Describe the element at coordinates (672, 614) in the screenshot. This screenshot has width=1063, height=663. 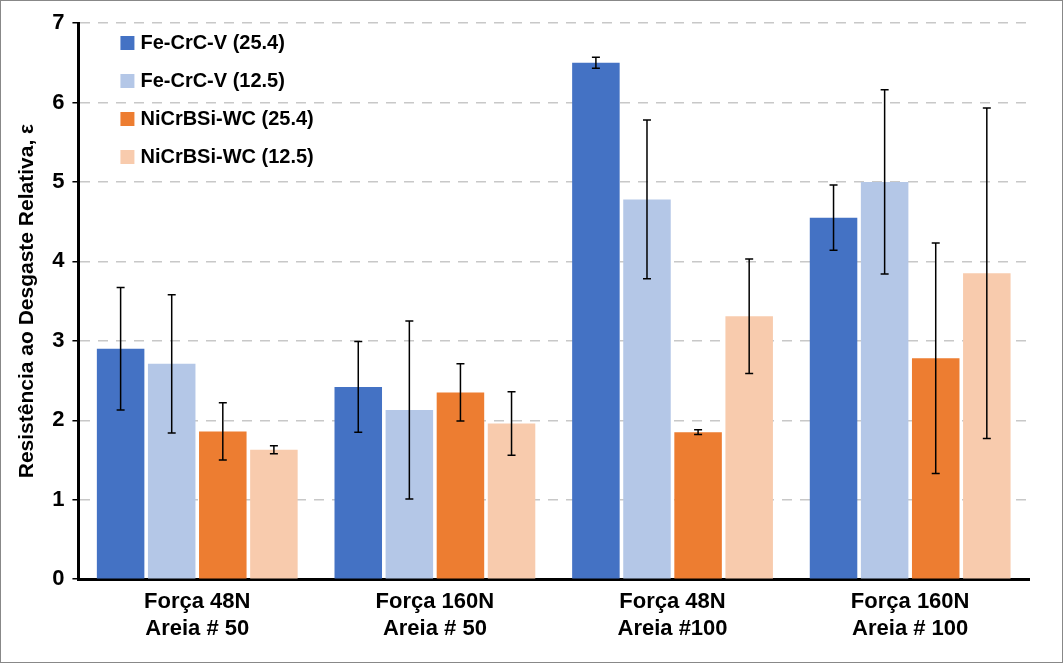
I see `x-tick-label: Força 48N Areia #100` at that location.